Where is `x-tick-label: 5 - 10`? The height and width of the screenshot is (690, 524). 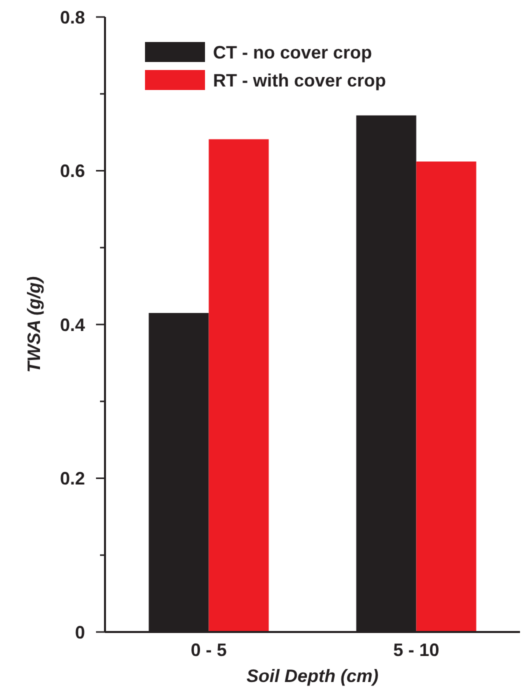
x-tick-label: 5 - 10 is located at coordinates (416, 650).